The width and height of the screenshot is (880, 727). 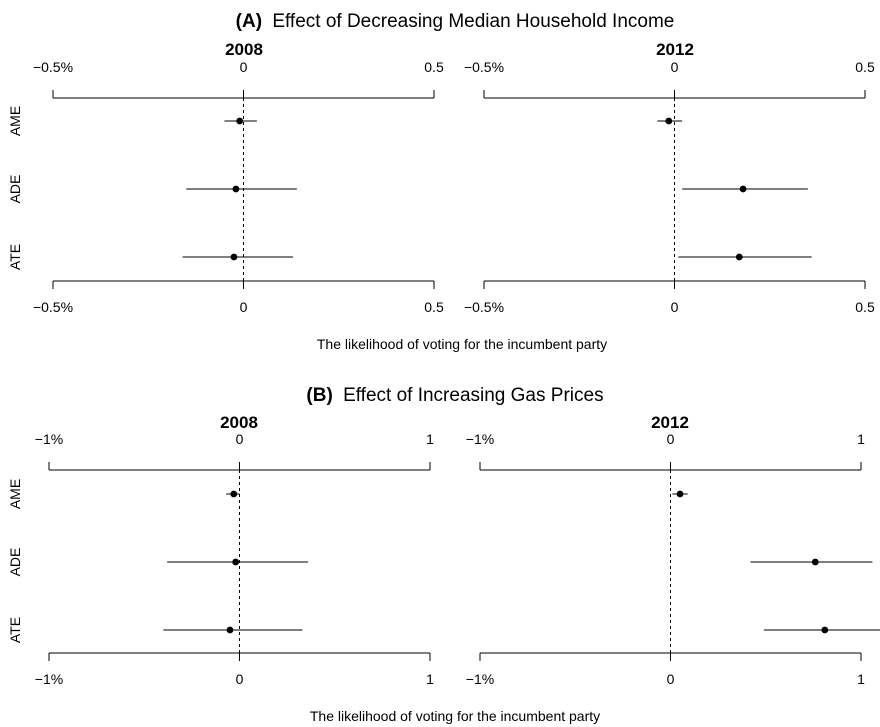 What do you see at coordinates (15, 494) in the screenshot?
I see `p1-s0-category-label: AME` at bounding box center [15, 494].